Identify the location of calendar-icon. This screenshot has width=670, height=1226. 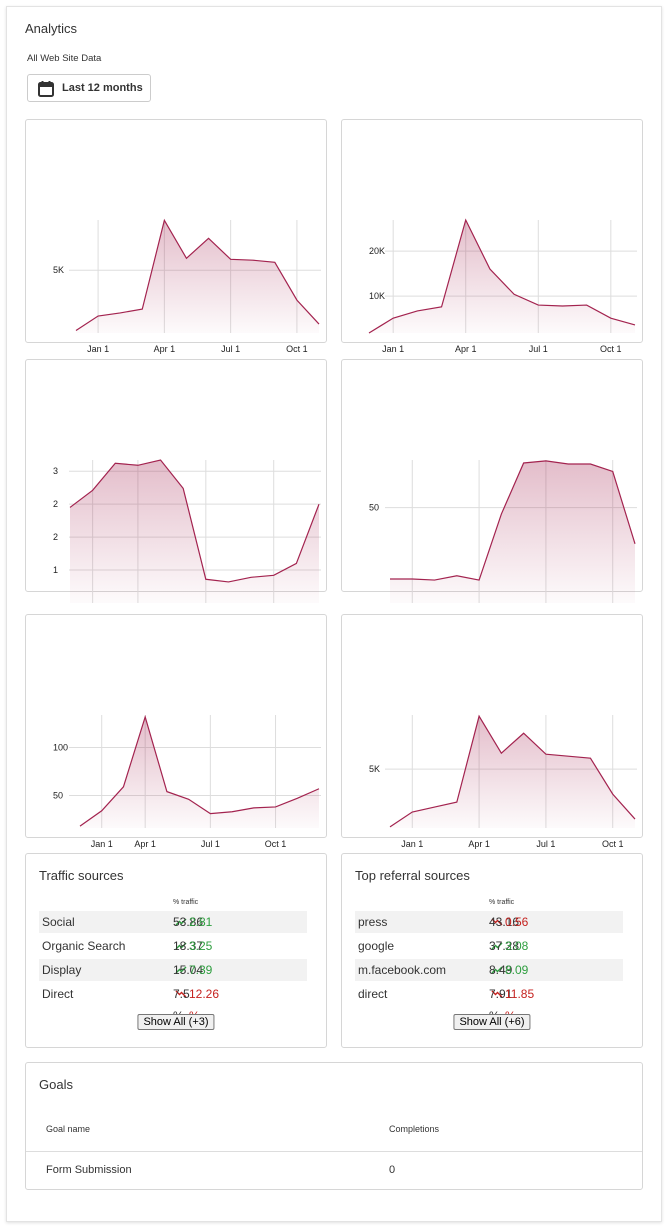
(46, 89).